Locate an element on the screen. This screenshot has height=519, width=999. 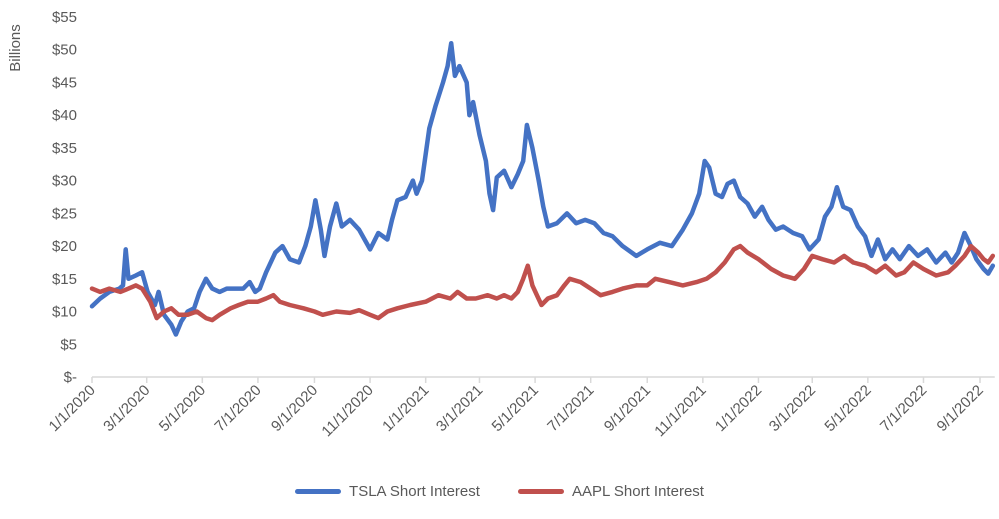
x-tick-label: 9/1/2020 is located at coordinates (294, 408).